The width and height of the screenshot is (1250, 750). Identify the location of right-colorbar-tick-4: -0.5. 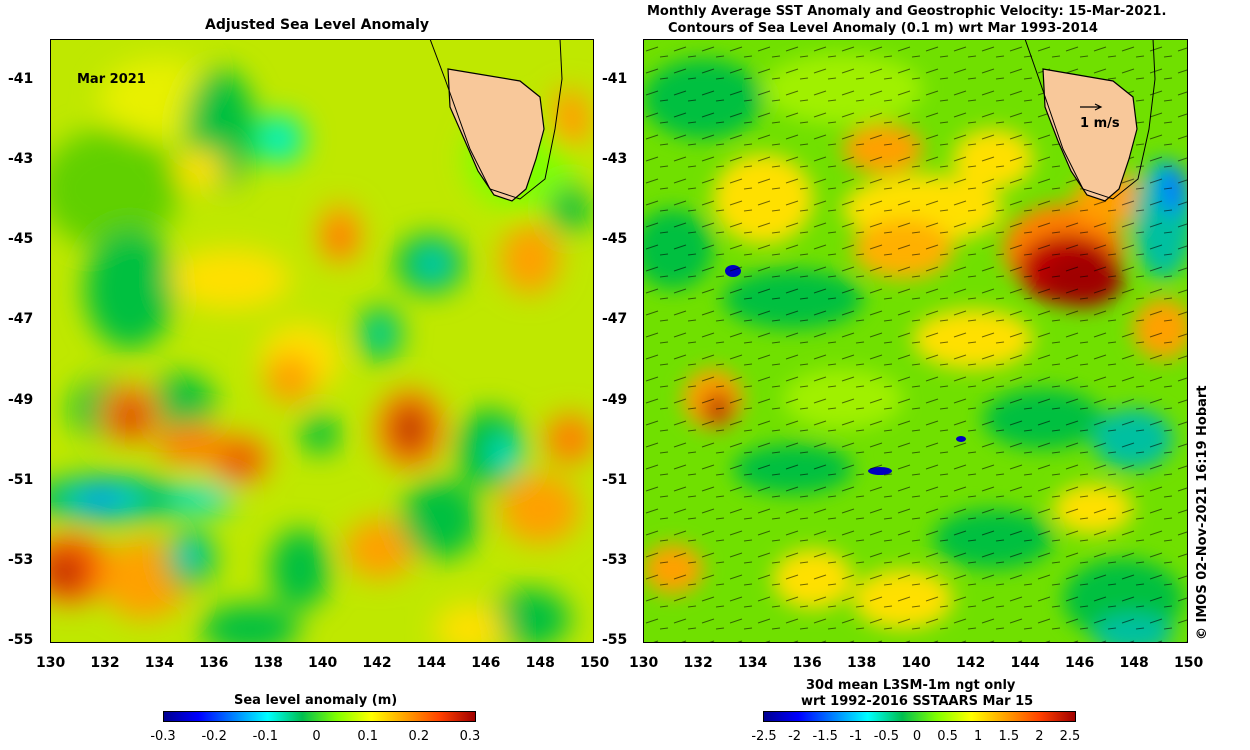
(886, 736).